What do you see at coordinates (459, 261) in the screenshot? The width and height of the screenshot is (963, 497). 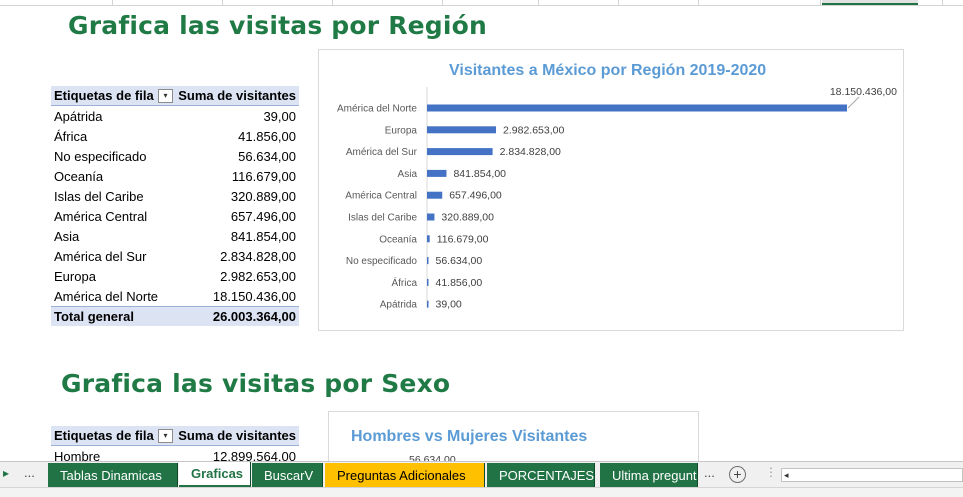 I see `data-label: 56.634,00` at bounding box center [459, 261].